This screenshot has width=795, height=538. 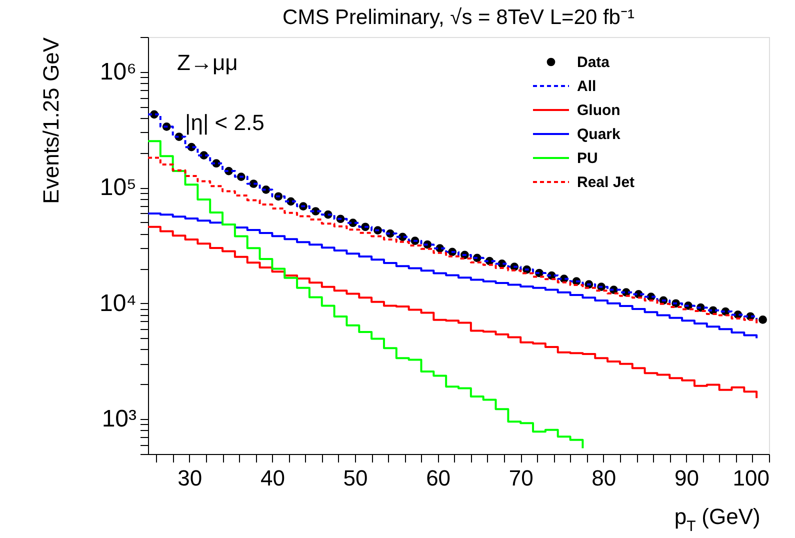 I want to click on legend-label: Data, so click(x=593, y=62).